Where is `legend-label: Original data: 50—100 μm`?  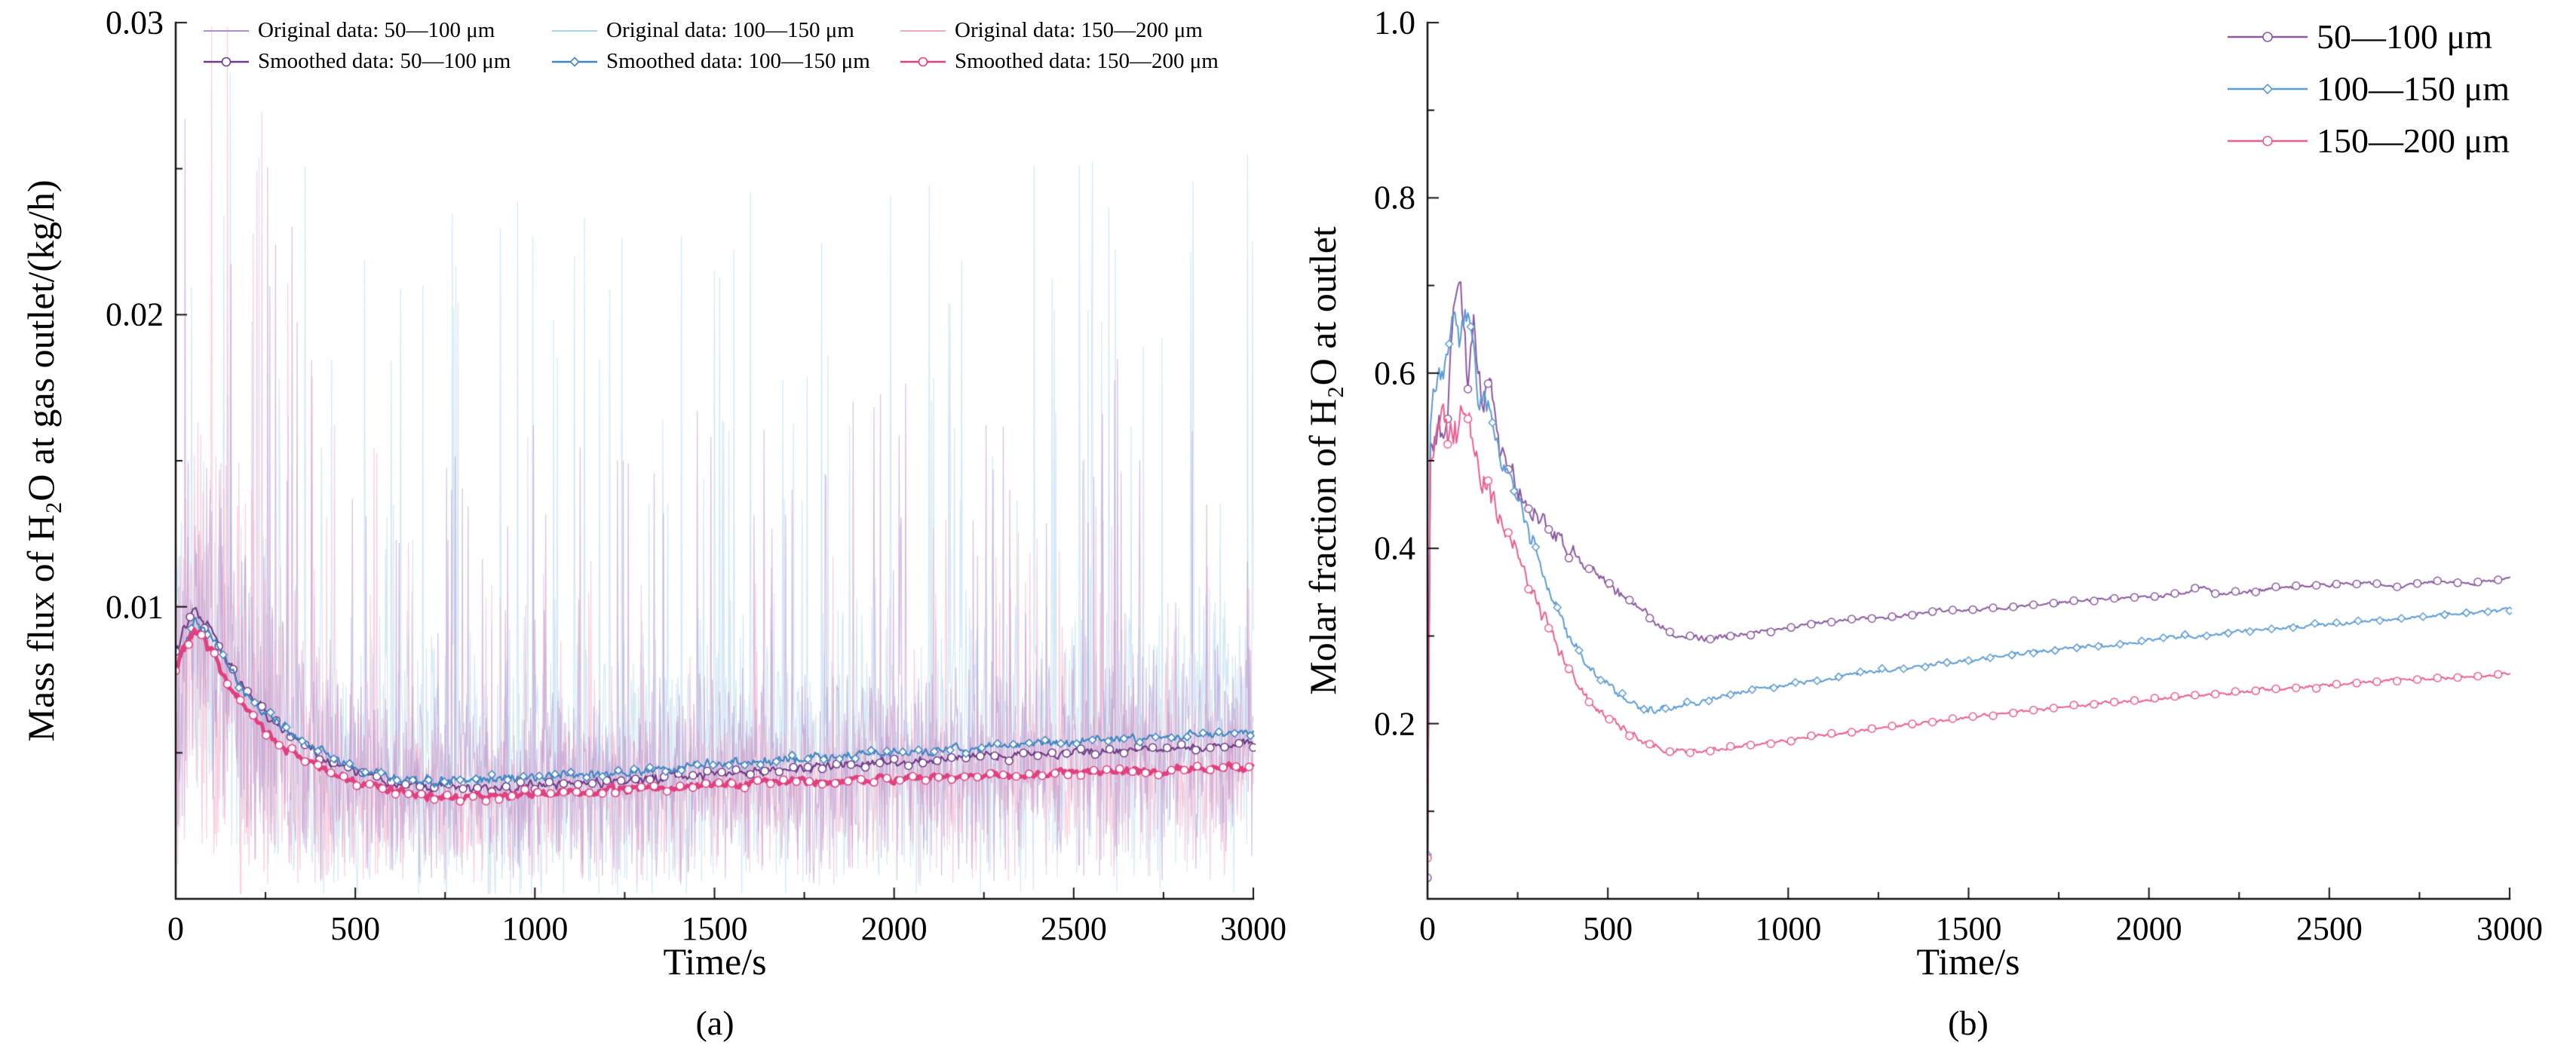 legend-label: Original data: 50—100 μm is located at coordinates (376, 30).